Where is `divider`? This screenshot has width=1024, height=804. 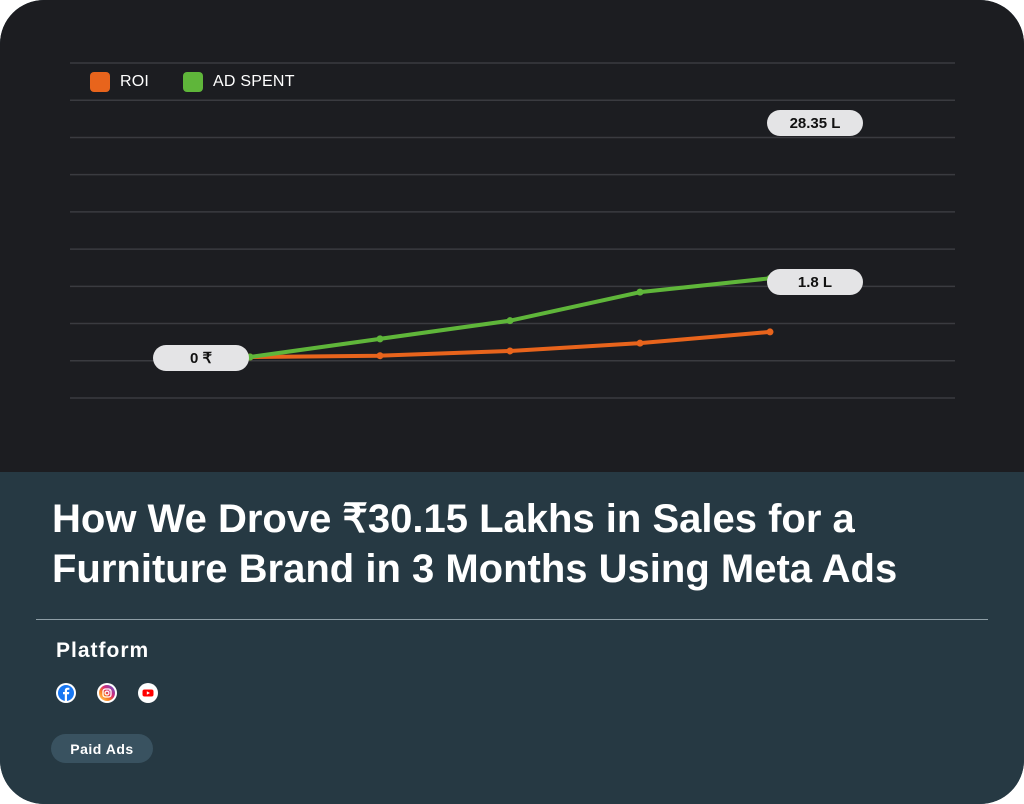
divider is located at coordinates (512, 619).